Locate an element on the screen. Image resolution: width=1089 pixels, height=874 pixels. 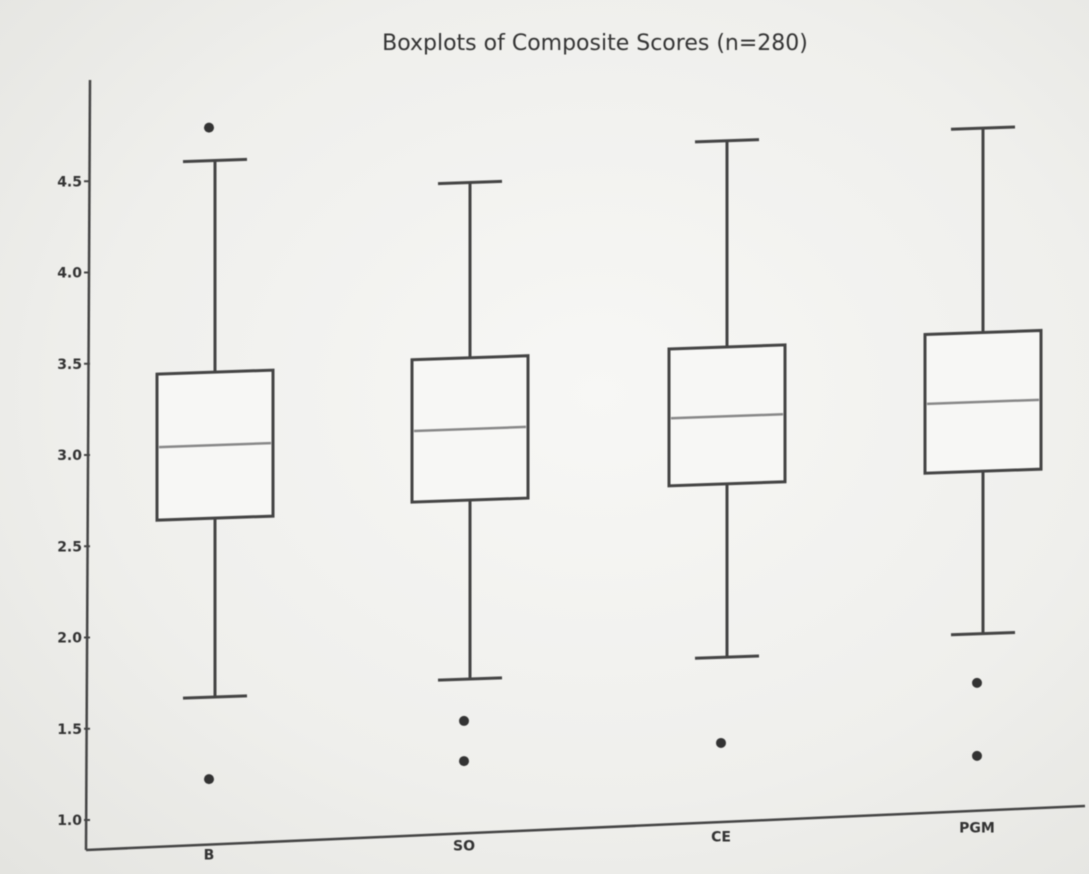
y-tick-label: 2.5 is located at coordinates (69, 547).